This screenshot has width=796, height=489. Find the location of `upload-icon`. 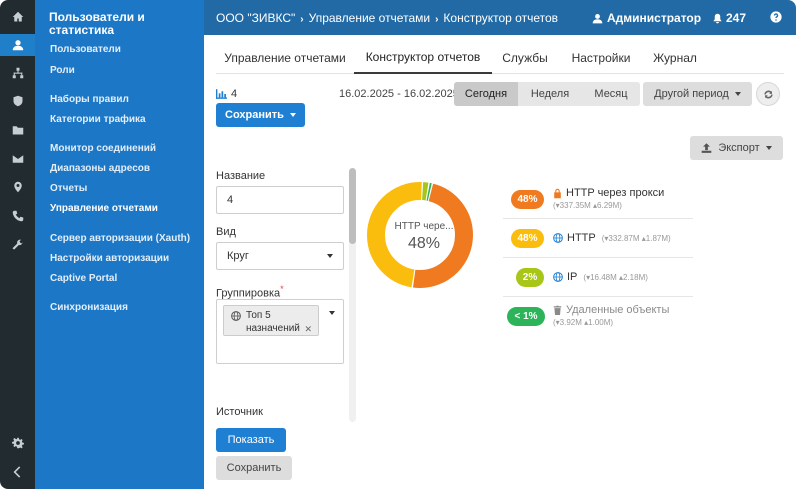

upload-icon is located at coordinates (707, 148).